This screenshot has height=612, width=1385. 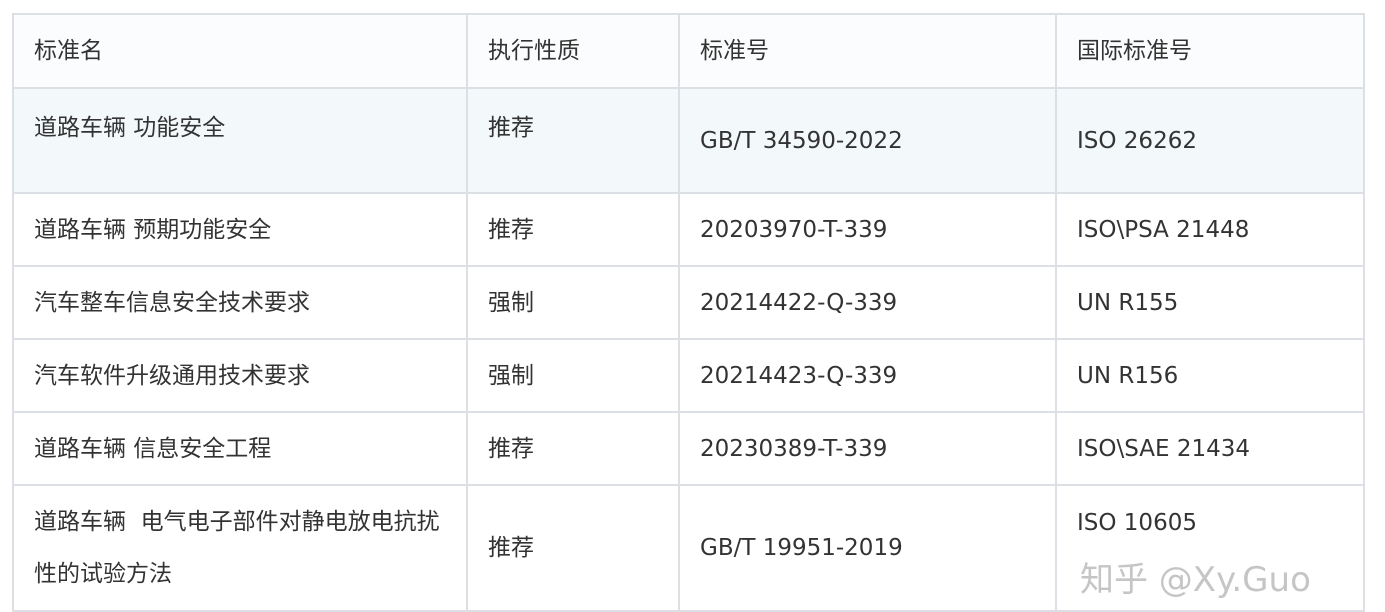 I want to click on cell-intl-number: ISO 10605, so click(x=1210, y=548).